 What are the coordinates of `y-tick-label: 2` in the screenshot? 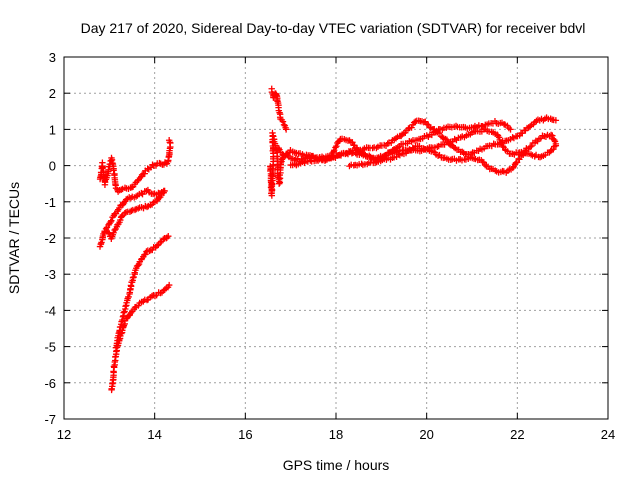 It's located at (52, 93).